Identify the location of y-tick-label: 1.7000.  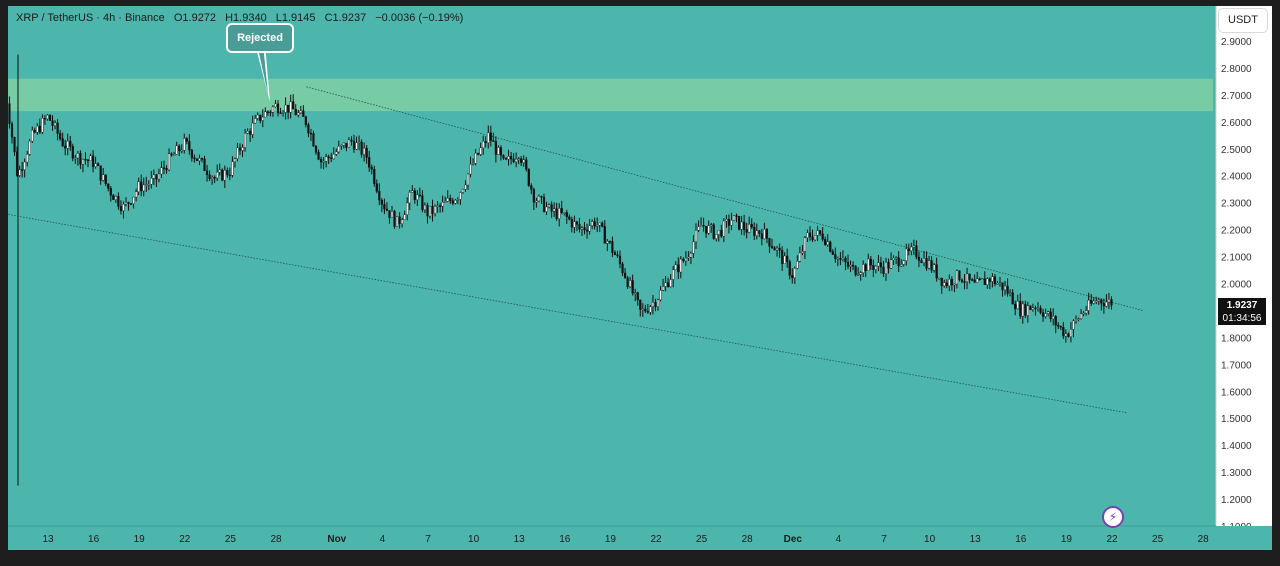
(1236, 365).